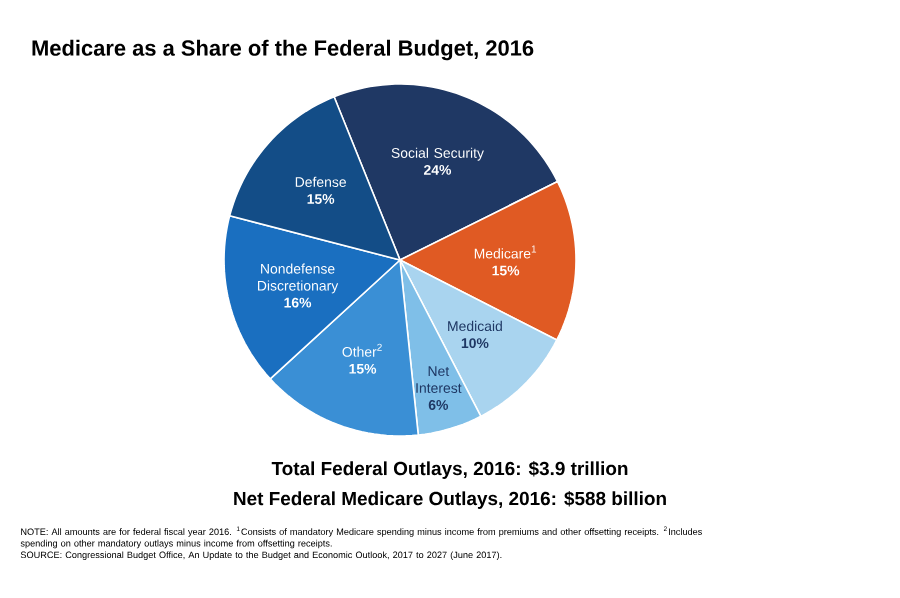  What do you see at coordinates (449, 470) in the screenshot?
I see `text: Total Federal Outlays, 2016: $3.9 trillion` at bounding box center [449, 470].